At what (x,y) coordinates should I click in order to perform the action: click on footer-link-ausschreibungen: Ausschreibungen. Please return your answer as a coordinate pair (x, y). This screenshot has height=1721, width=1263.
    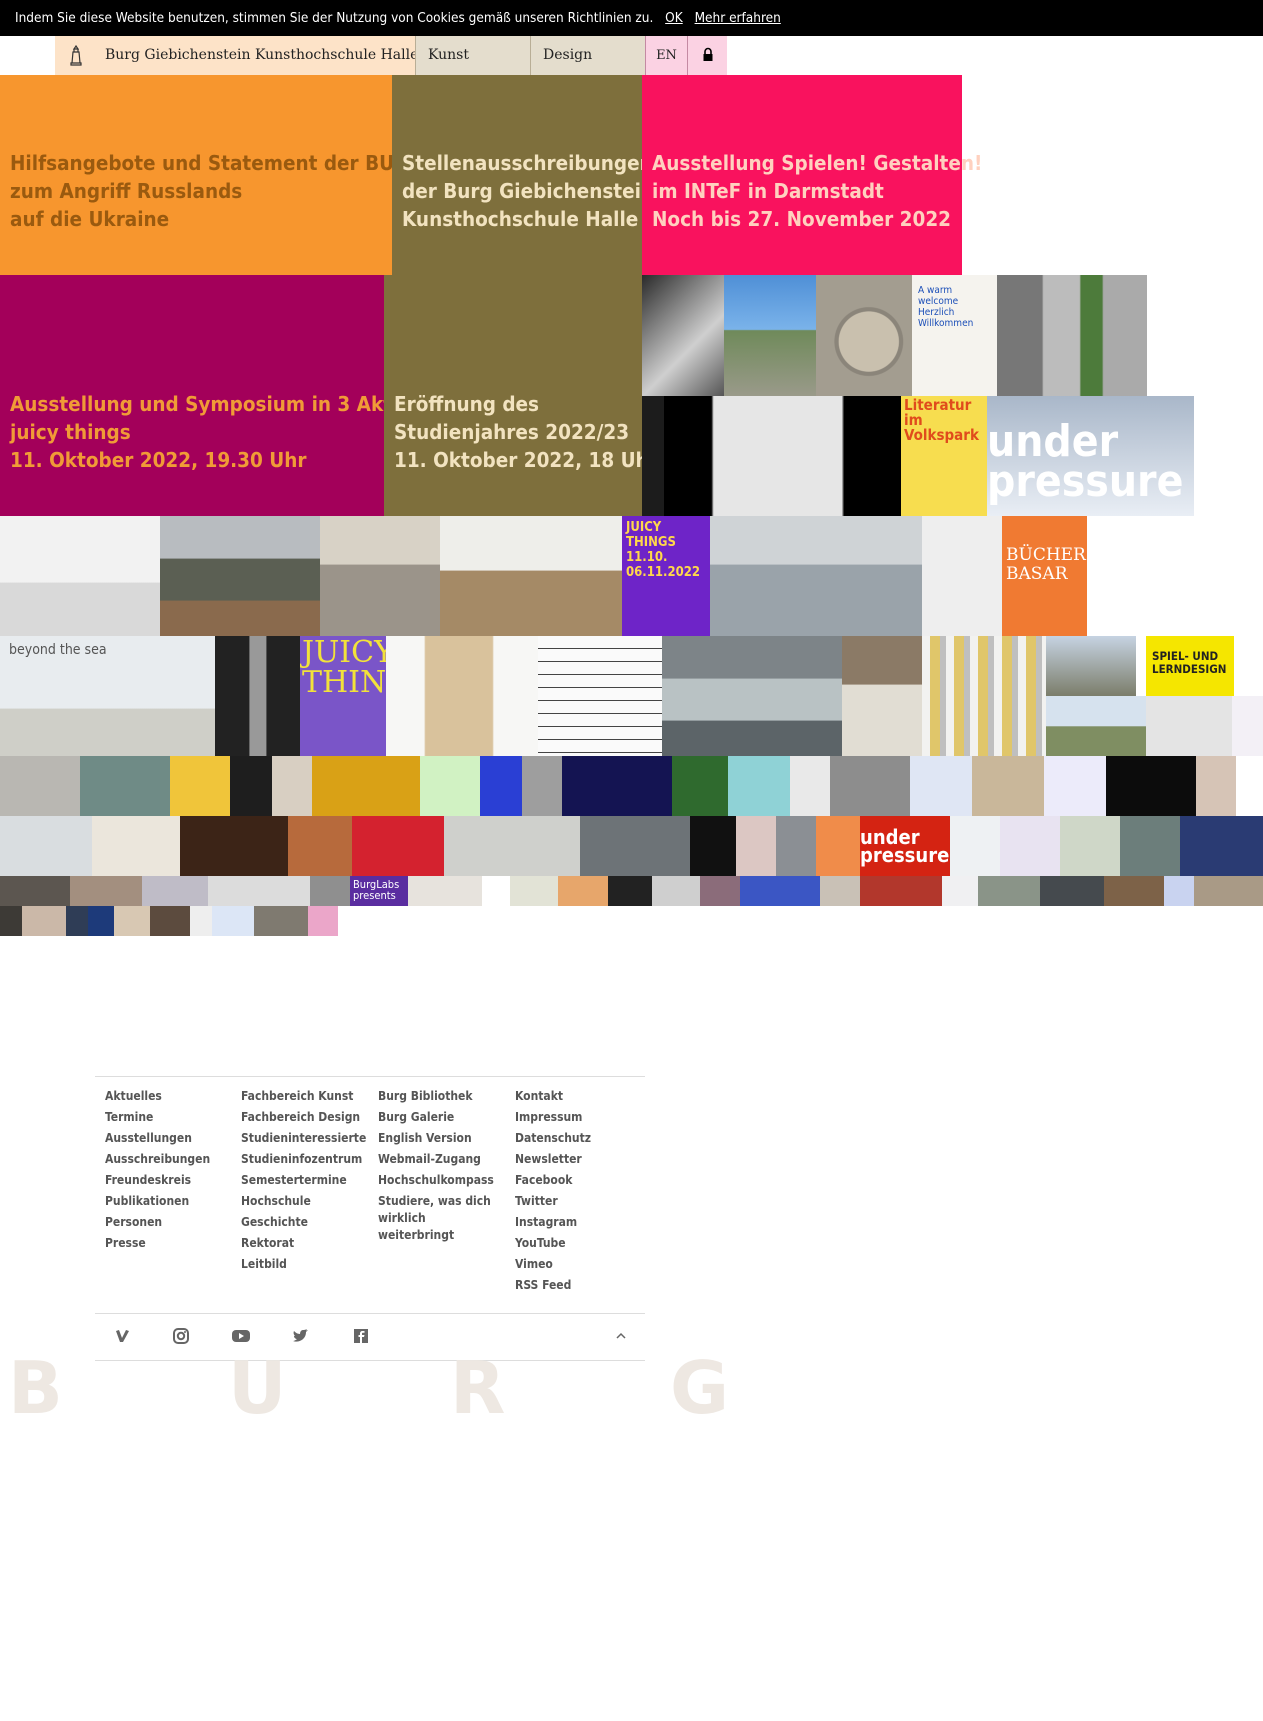
    Looking at the image, I should click on (158, 1159).